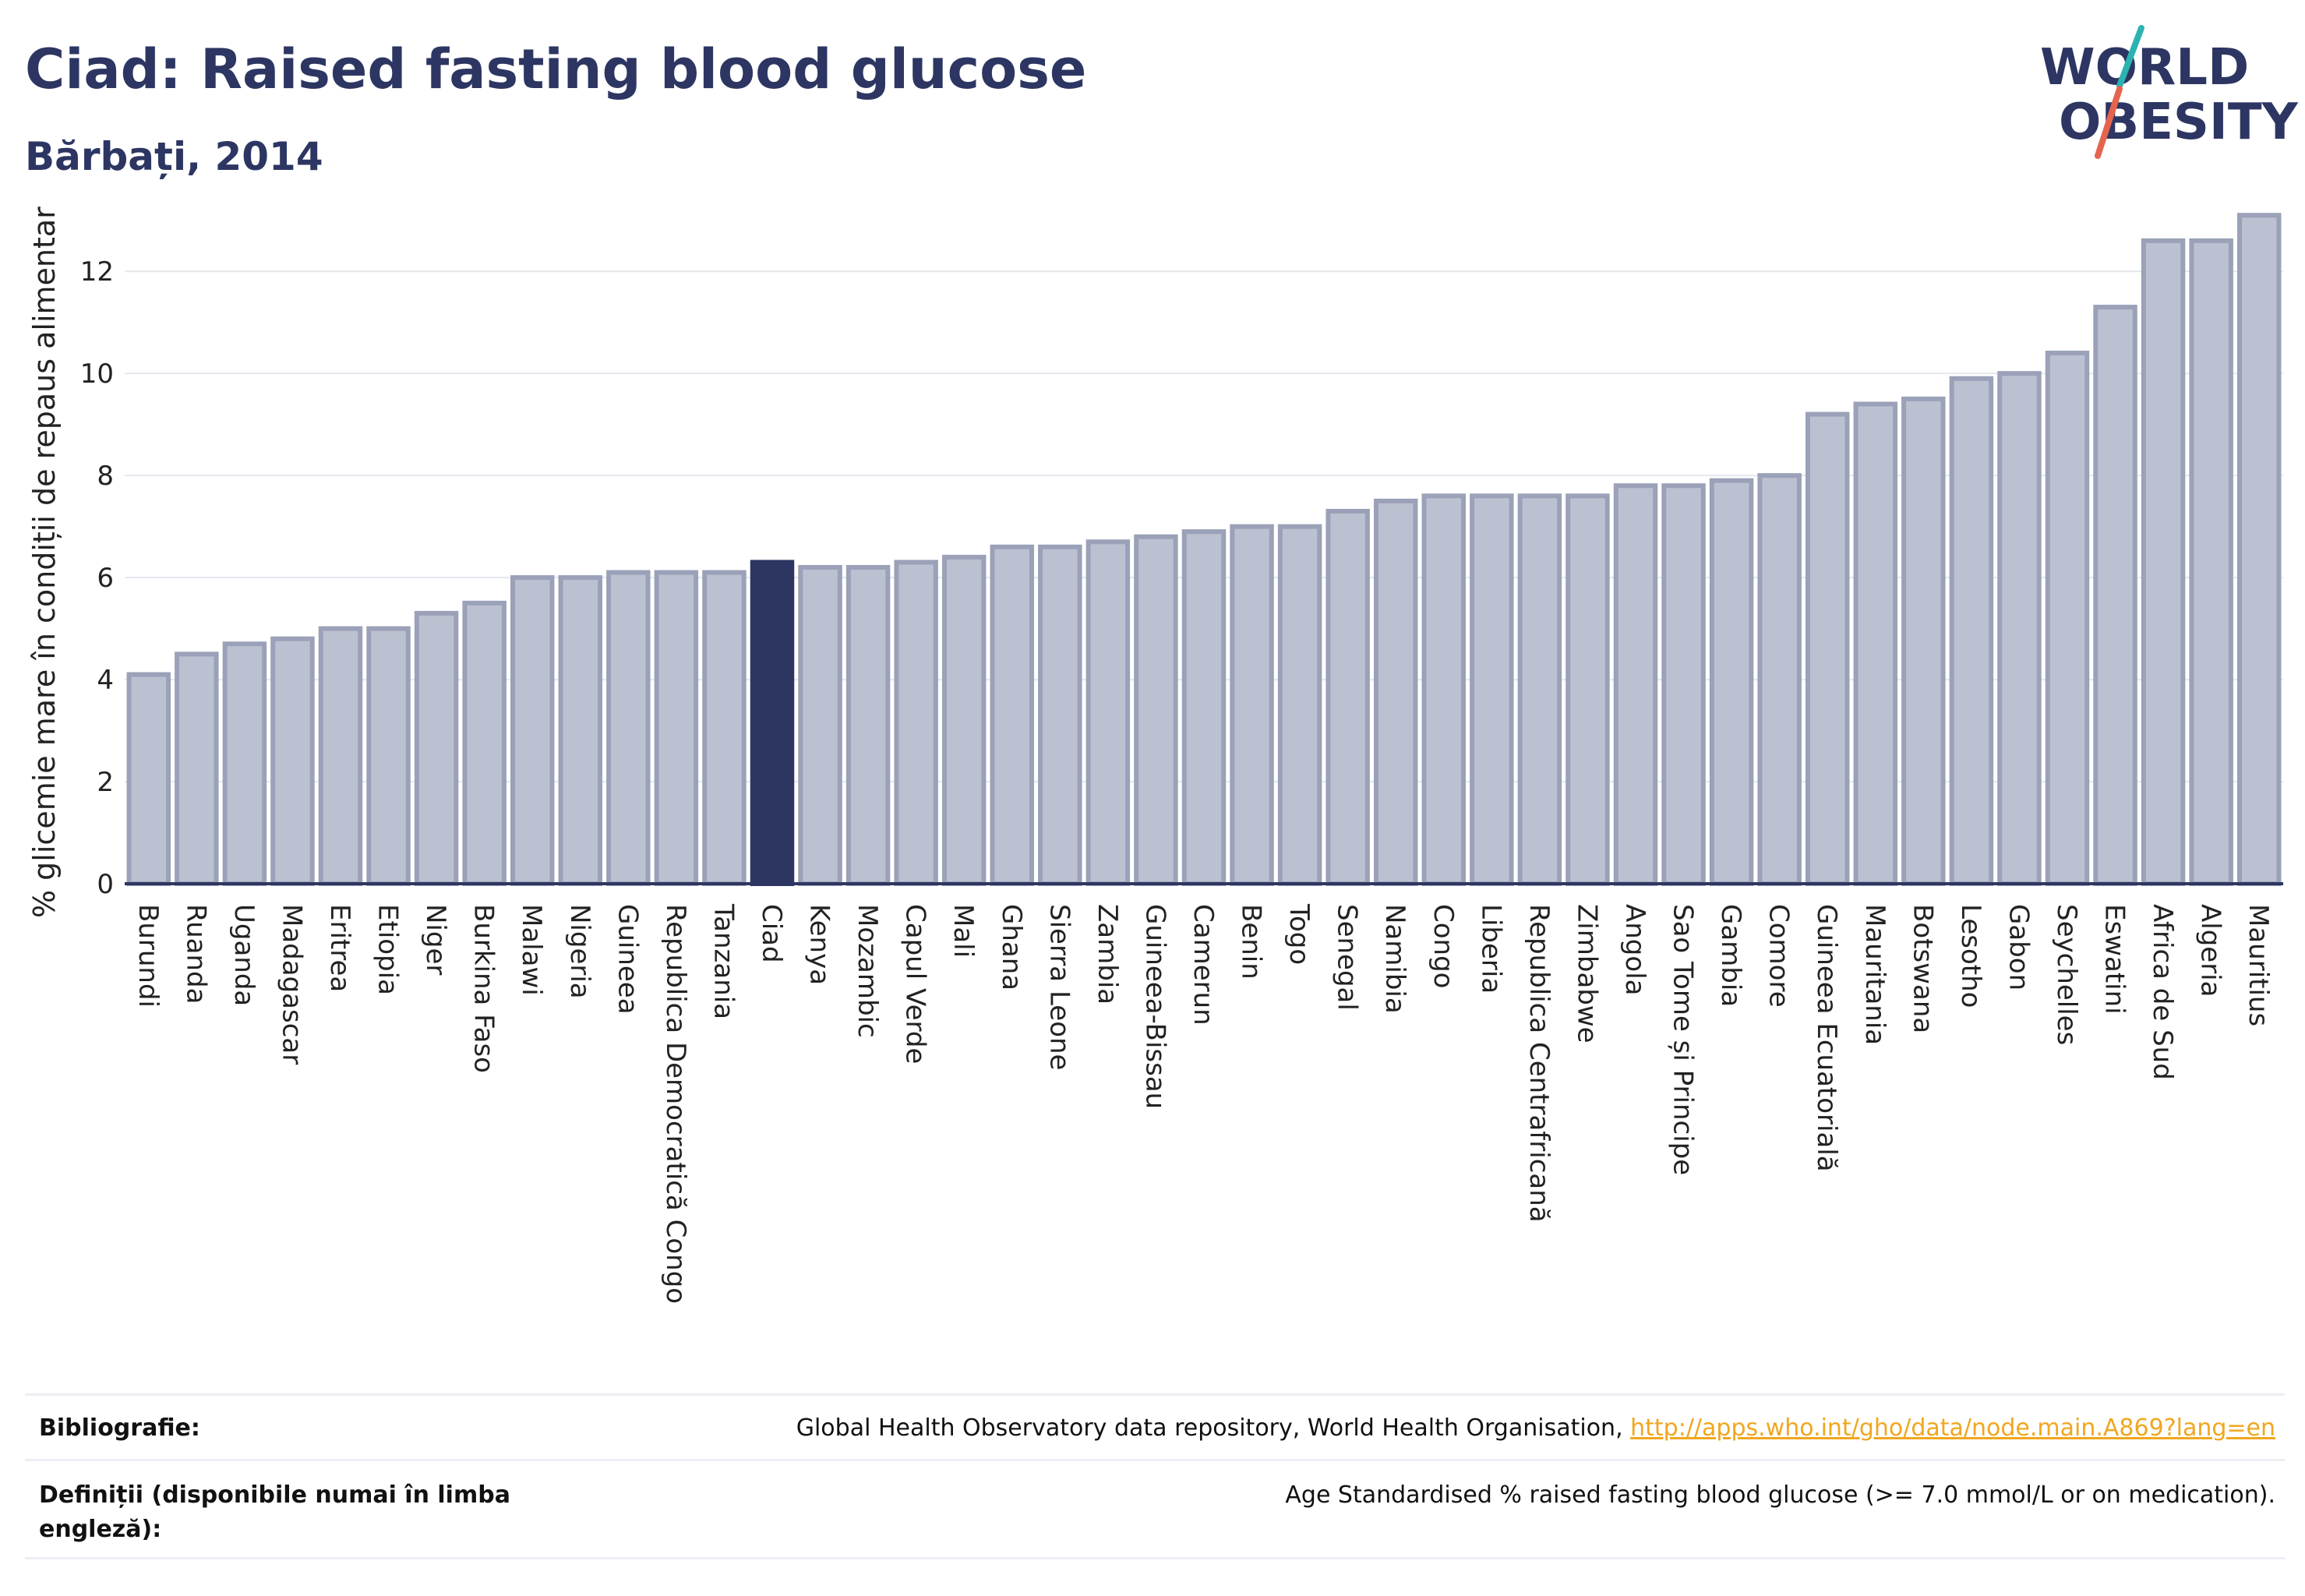 The image size is (2305, 1596). I want to click on bibliography-label: Bibliografie:, so click(119, 1428).